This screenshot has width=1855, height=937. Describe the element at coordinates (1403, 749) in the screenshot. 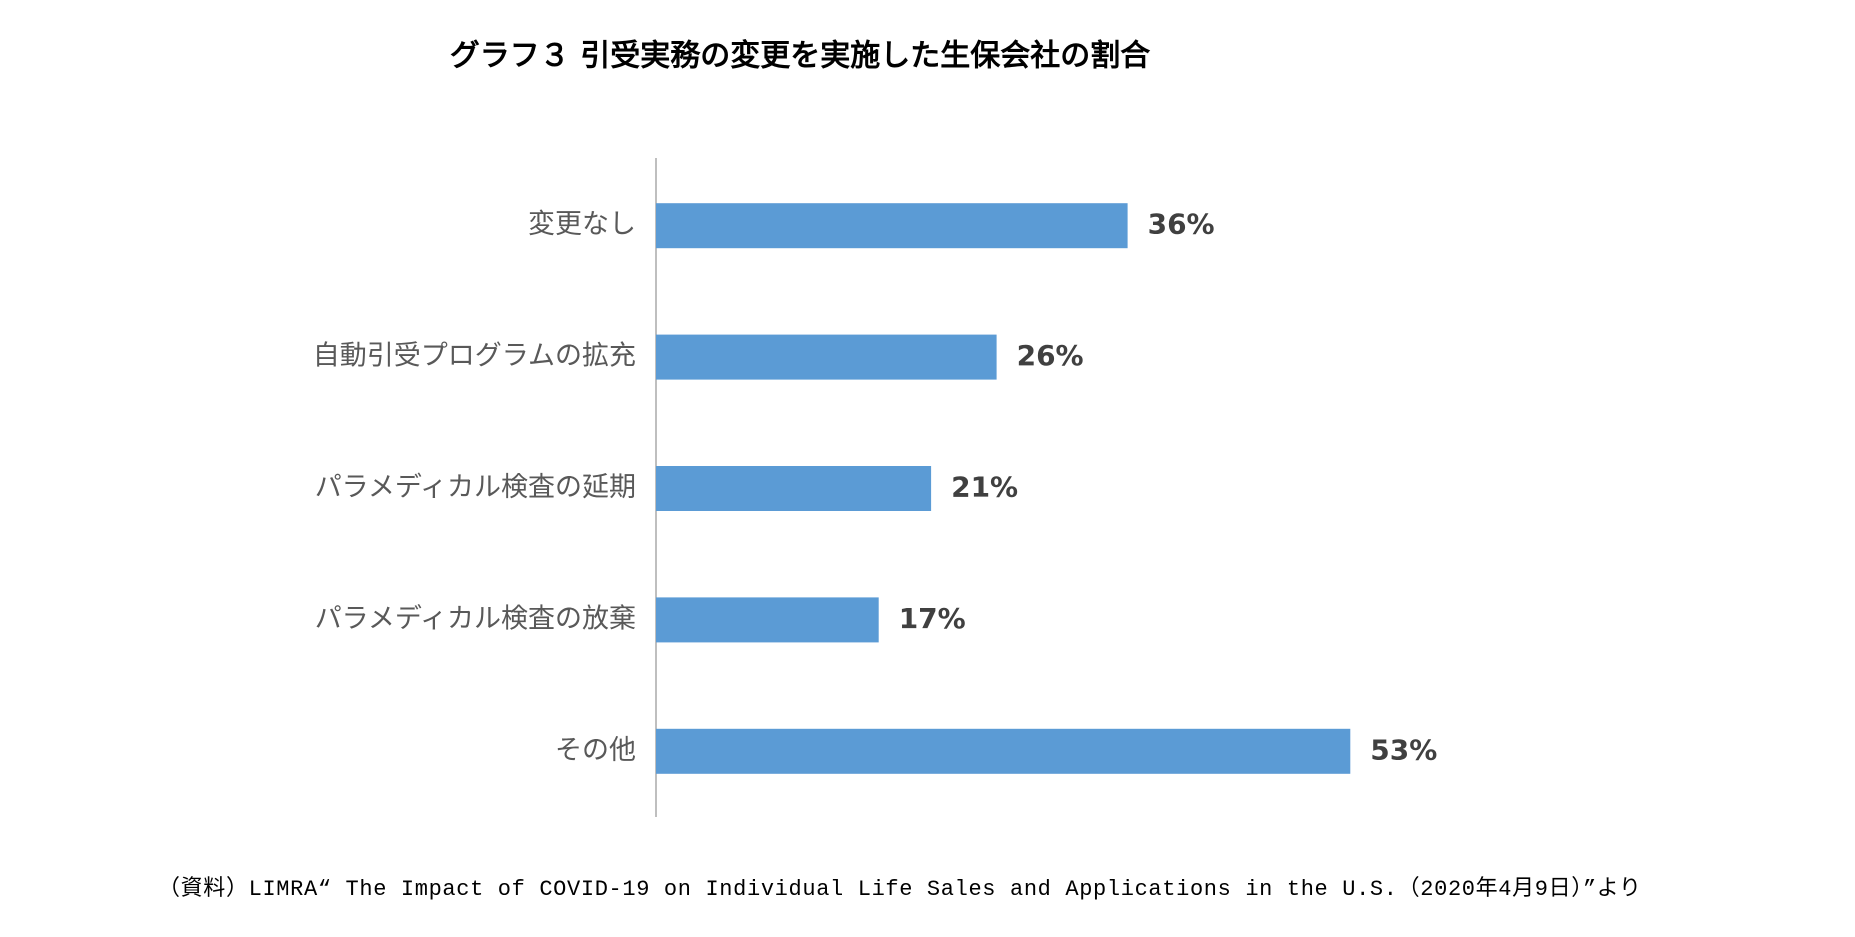

I see `value-label: 53%` at that location.